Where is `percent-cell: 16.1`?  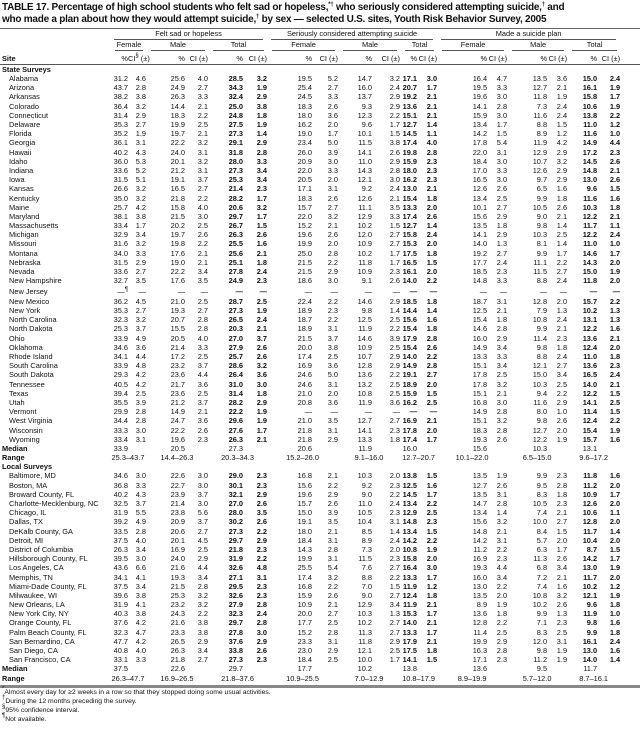 percent-cell: 16.1 is located at coordinates (582, 641).